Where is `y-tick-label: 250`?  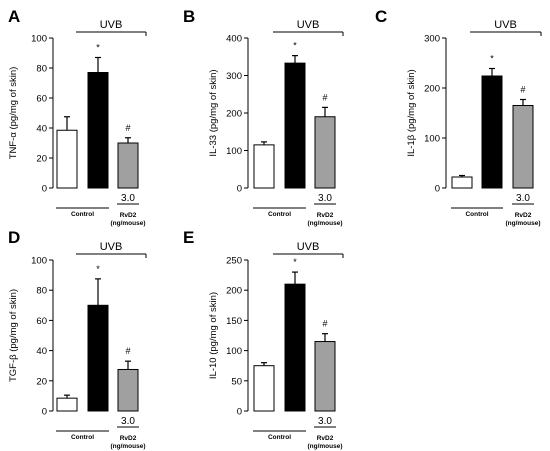 y-tick-label: 250 is located at coordinates (234, 261).